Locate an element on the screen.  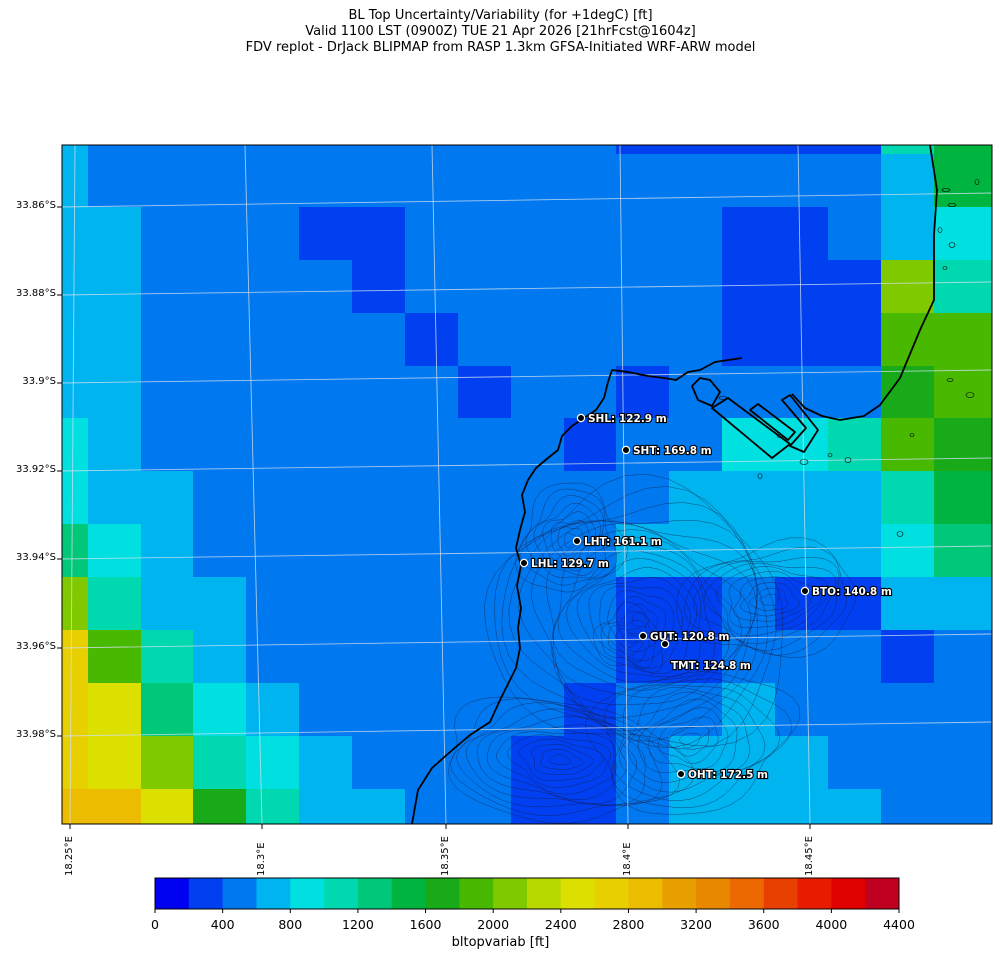
station-label: LHT: 161.1 m is located at coordinates (623, 542).